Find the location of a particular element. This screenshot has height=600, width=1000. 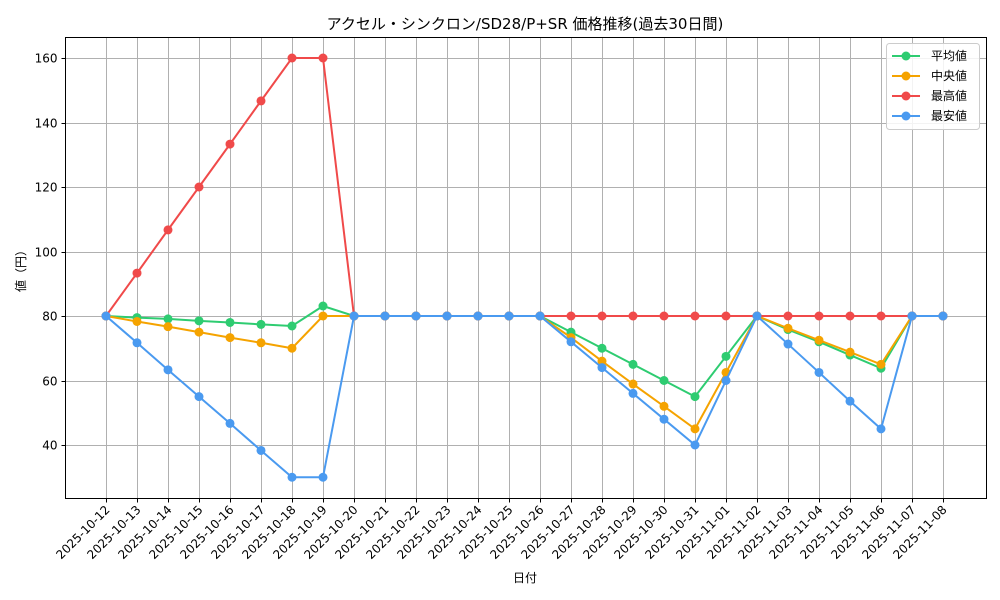

y-tick-label: 160 is located at coordinates (46, 59).